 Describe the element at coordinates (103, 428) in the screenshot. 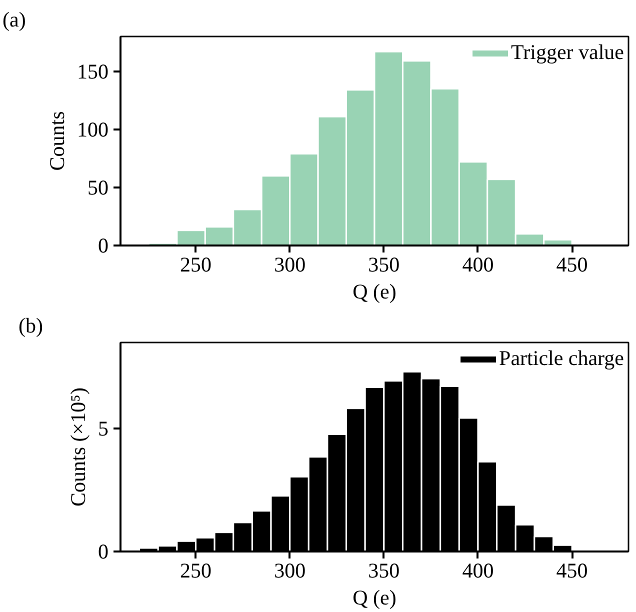

I see `y-tick-label: 5` at that location.